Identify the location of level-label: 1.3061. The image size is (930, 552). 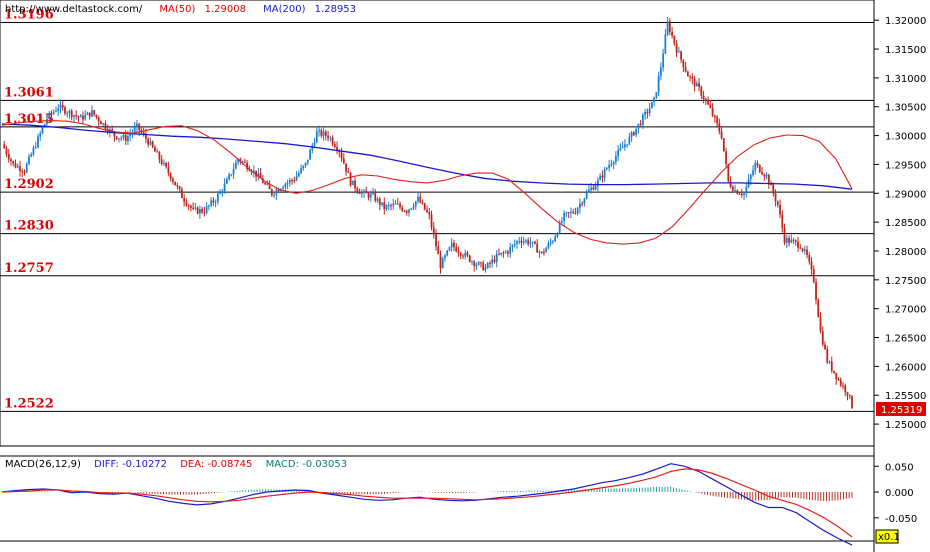
(29, 92).